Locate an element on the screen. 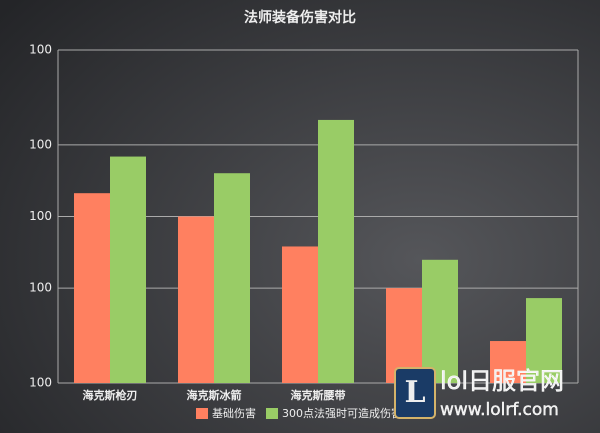 This screenshot has width=600, height=433. watermark: L lol日服官网 www.lolrf.com is located at coordinates (479, 393).